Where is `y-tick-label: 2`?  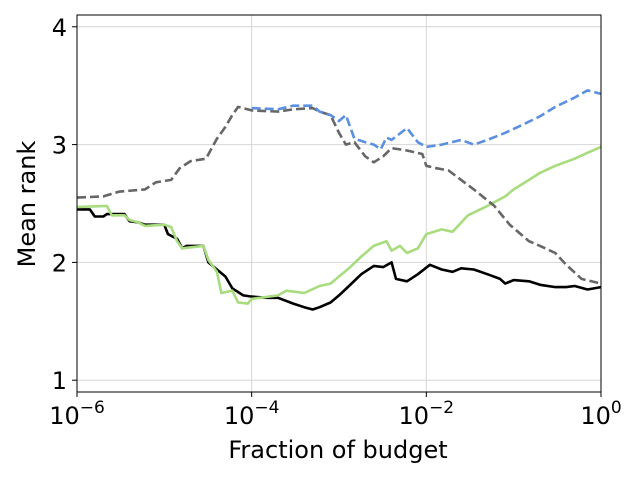 y-tick-label: 2 is located at coordinates (59, 263).